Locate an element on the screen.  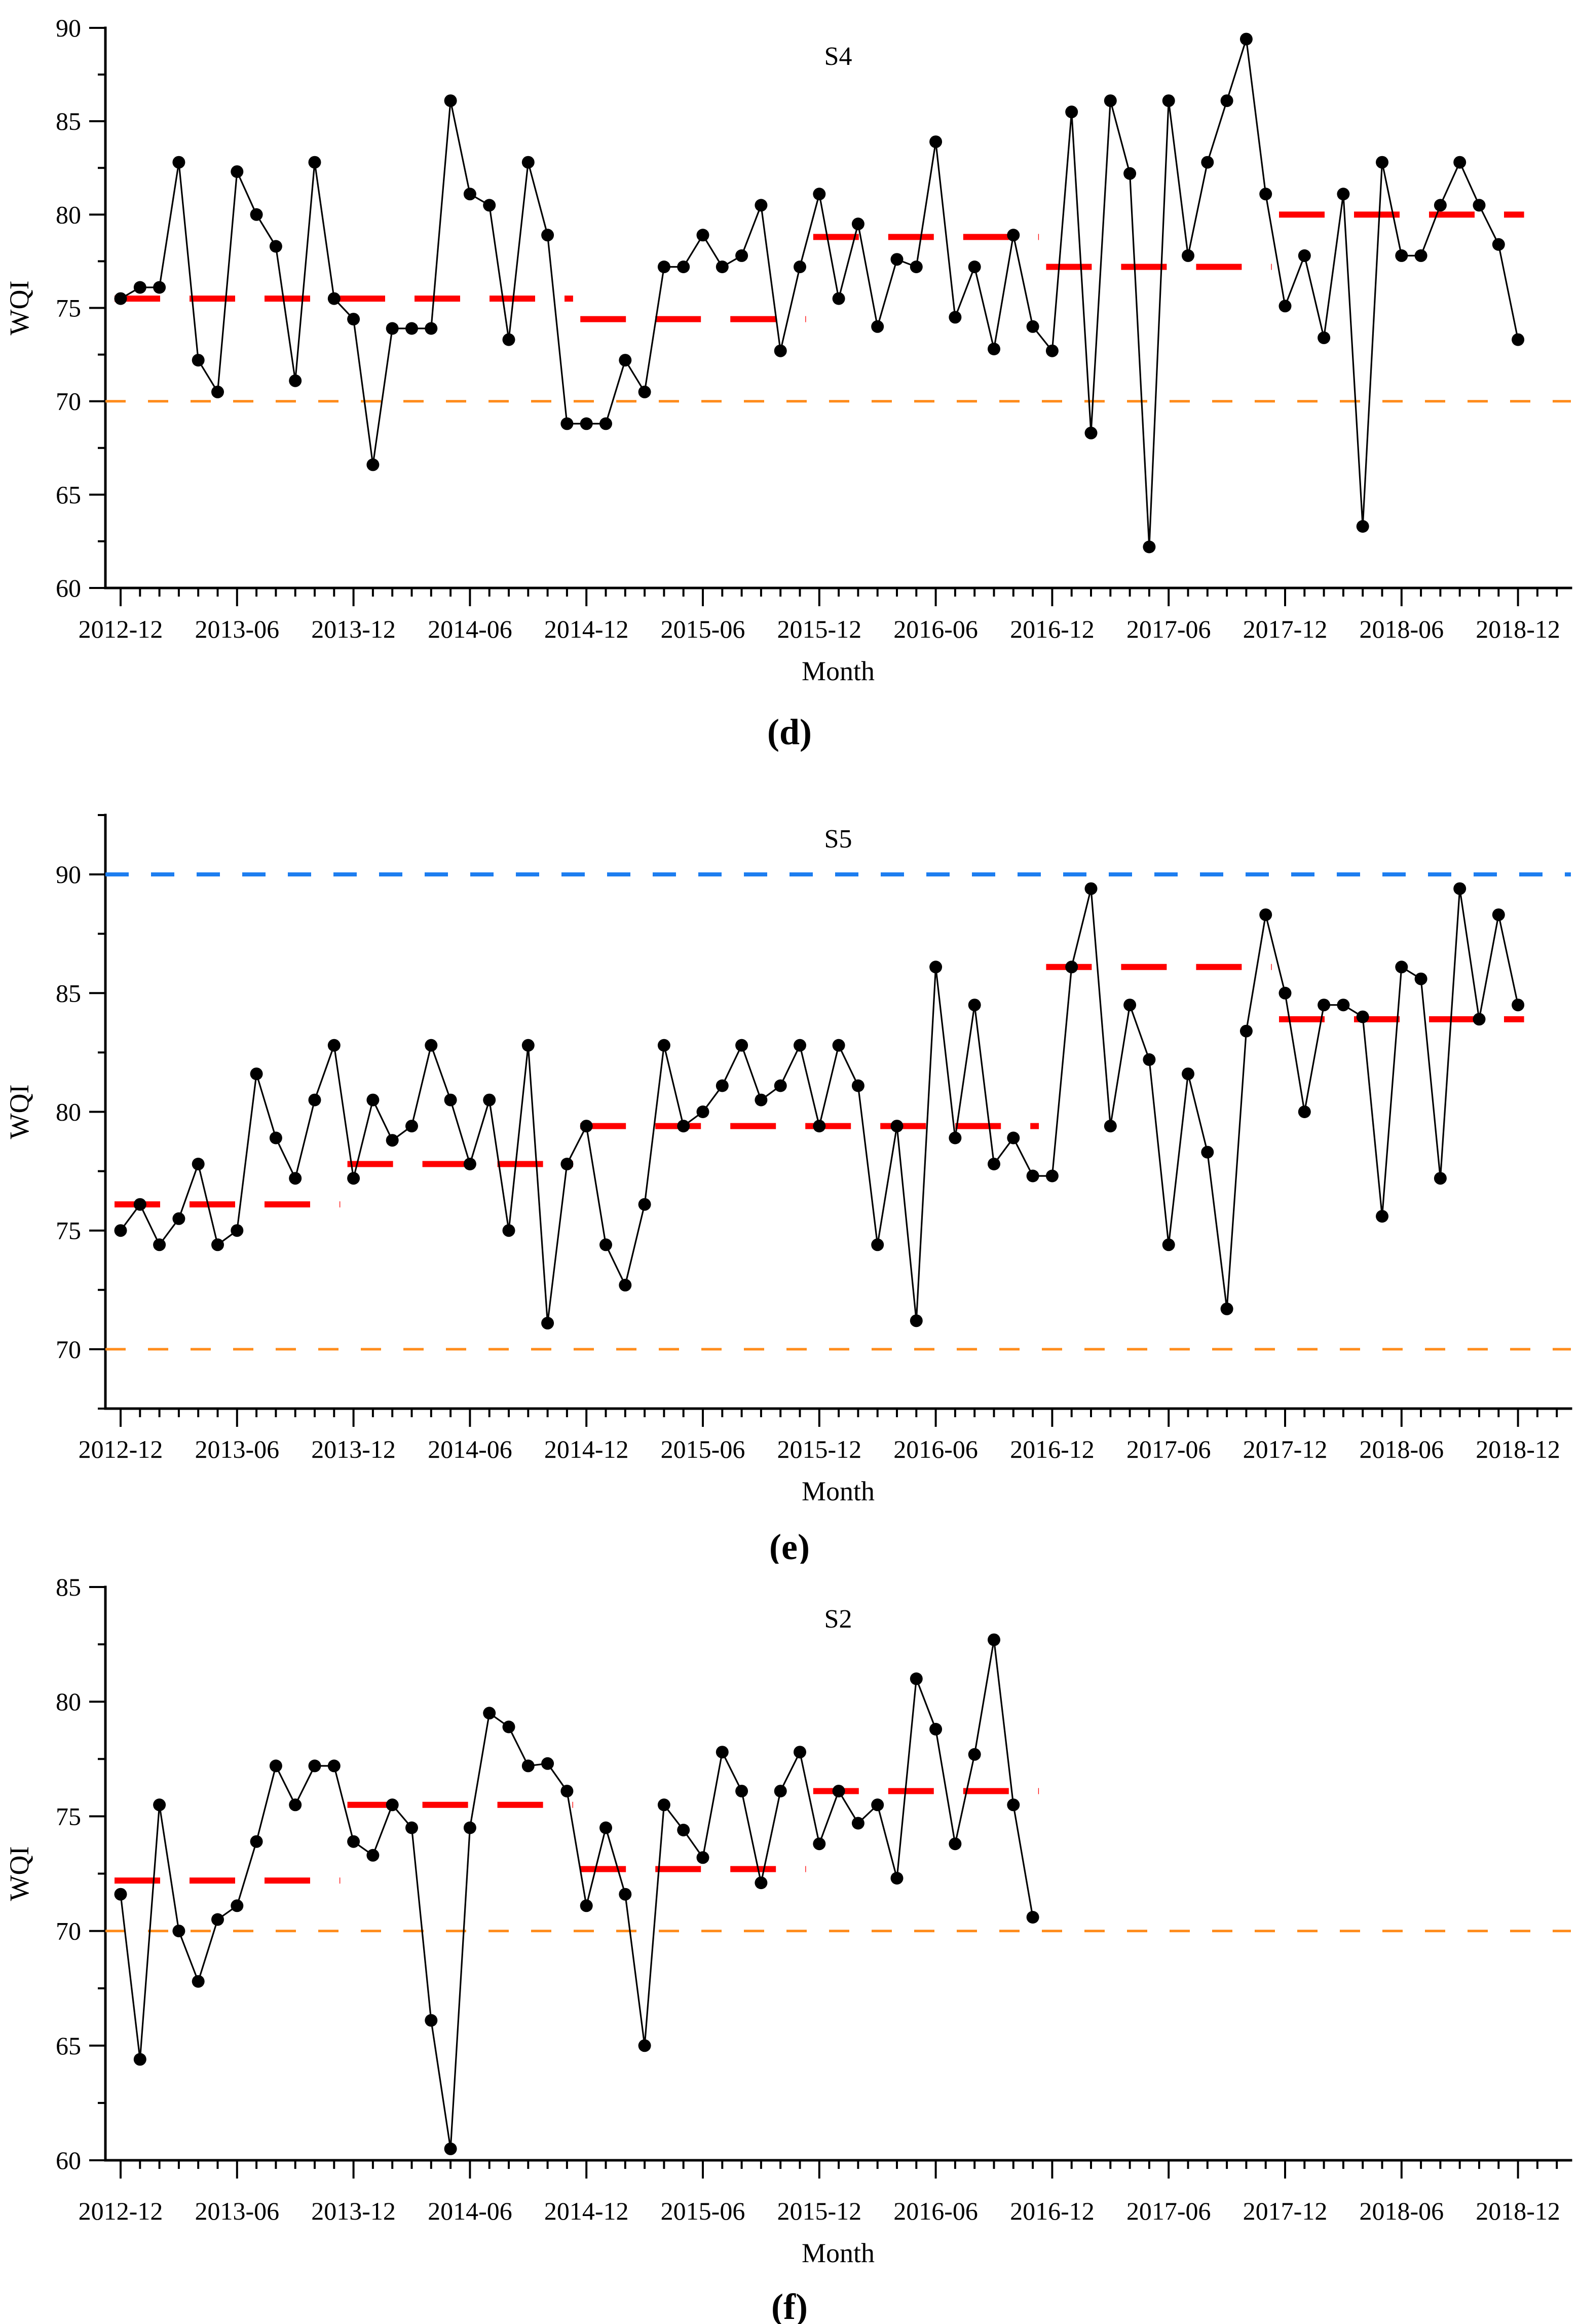
y-tick-label: 90 is located at coordinates (68, 28).